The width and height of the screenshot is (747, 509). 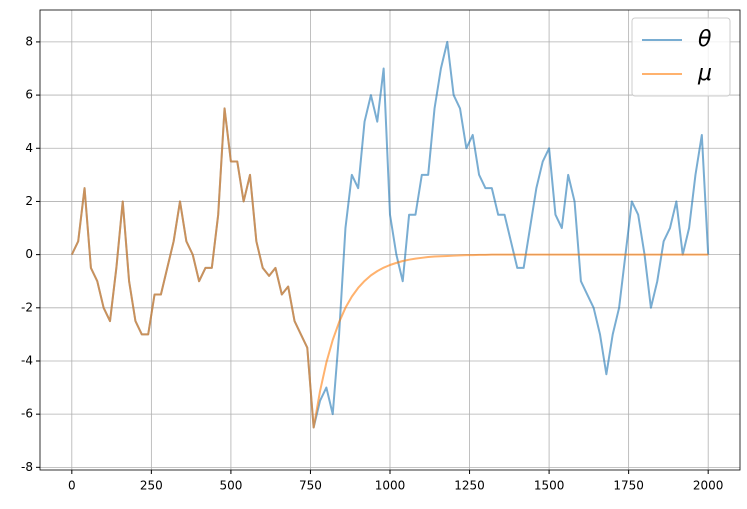 What do you see at coordinates (704, 73) in the screenshot?
I see `legend-label: μ` at bounding box center [704, 73].